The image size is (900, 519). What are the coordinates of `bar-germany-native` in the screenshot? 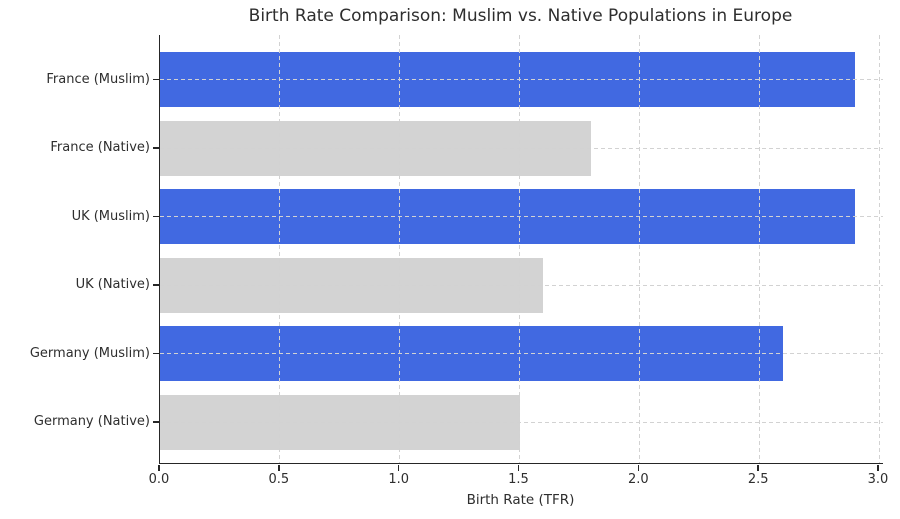 It's located at (340, 422).